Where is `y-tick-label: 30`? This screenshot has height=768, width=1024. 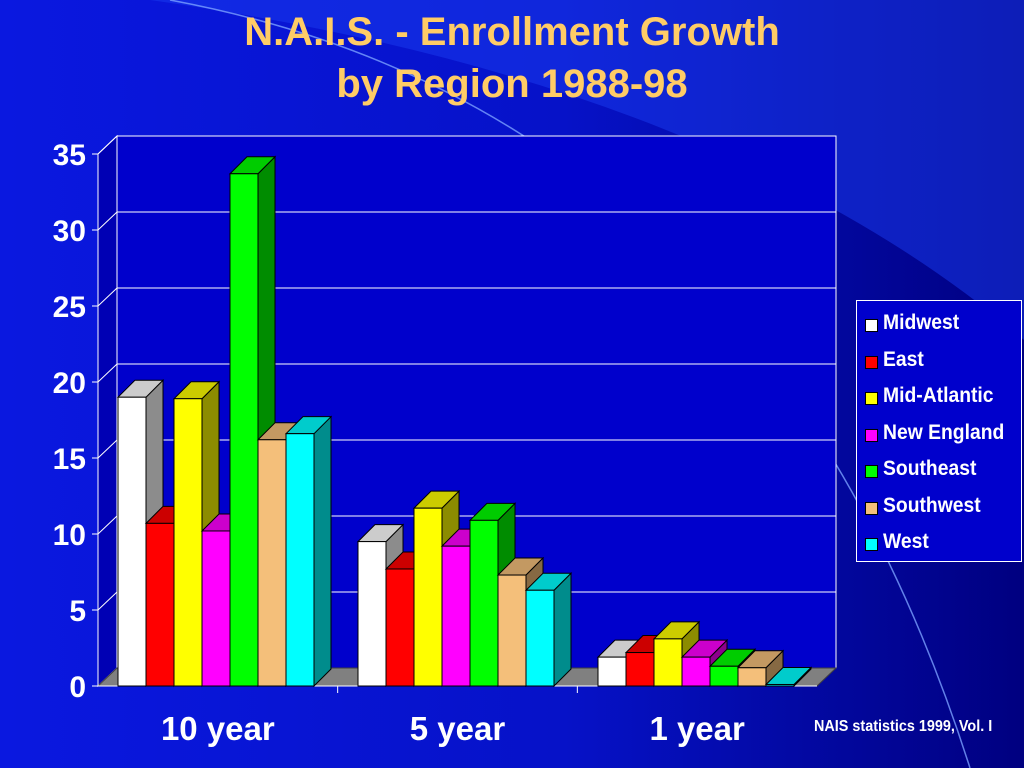
y-tick-label: 30 is located at coordinates (69, 231).